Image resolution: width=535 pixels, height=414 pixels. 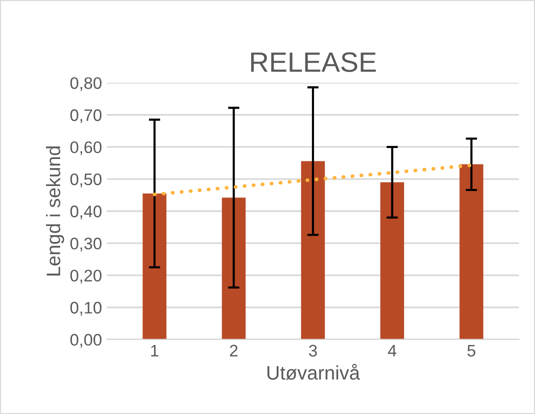 I want to click on y-tick-label: 0,30, so click(x=86, y=245).